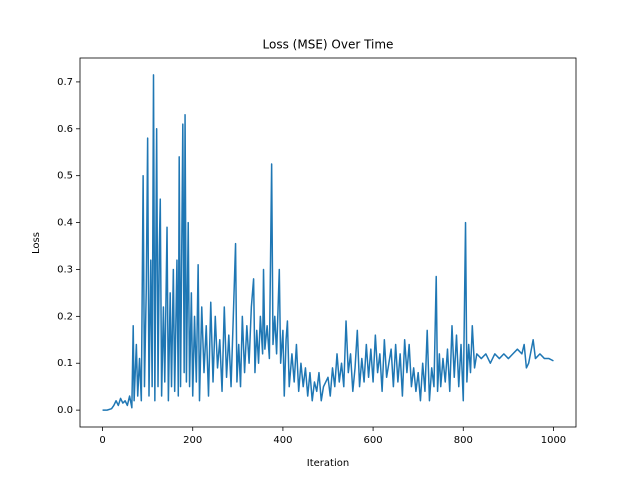  What do you see at coordinates (65, 176) in the screenshot?
I see `y-tick-label: 0.5` at bounding box center [65, 176].